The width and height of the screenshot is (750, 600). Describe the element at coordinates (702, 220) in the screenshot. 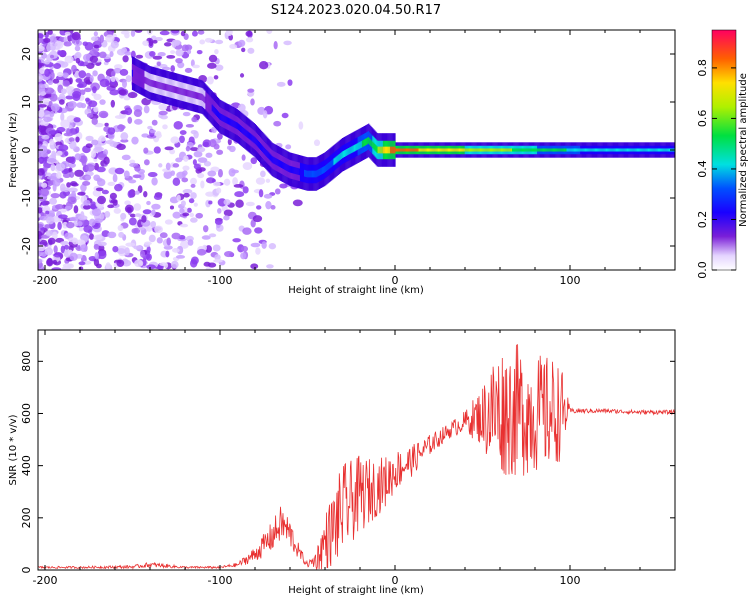

I see `colorbar-tick-label: 0.2` at that location.